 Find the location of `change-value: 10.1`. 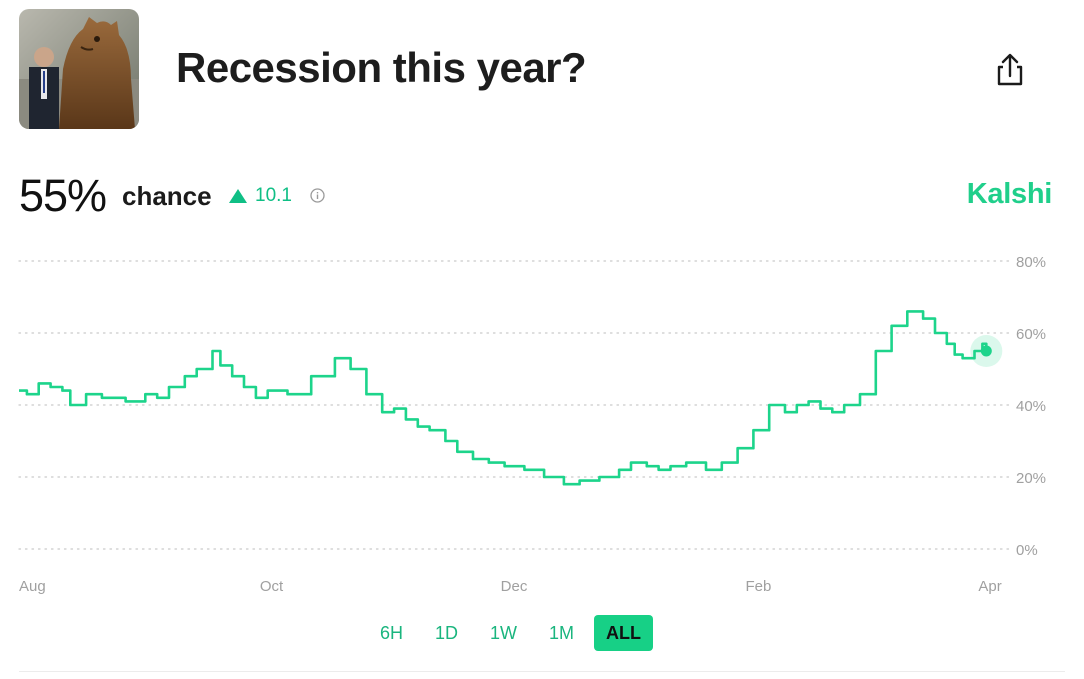

change-value: 10.1 is located at coordinates (273, 195).